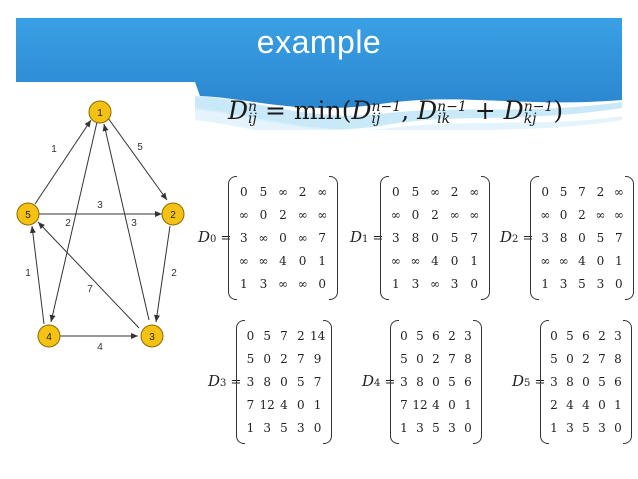 The height and width of the screenshot is (479, 638). What do you see at coordinates (513, 110) in the screenshot?
I see `formula-term3: D` at bounding box center [513, 110].